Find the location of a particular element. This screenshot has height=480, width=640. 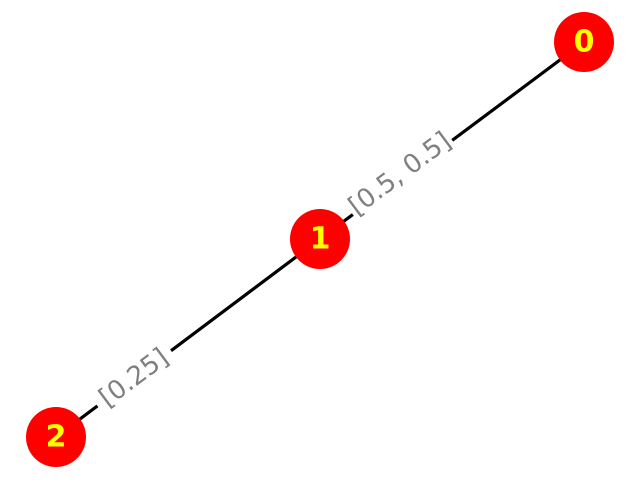

node-2-label: 2 is located at coordinates (56, 437).